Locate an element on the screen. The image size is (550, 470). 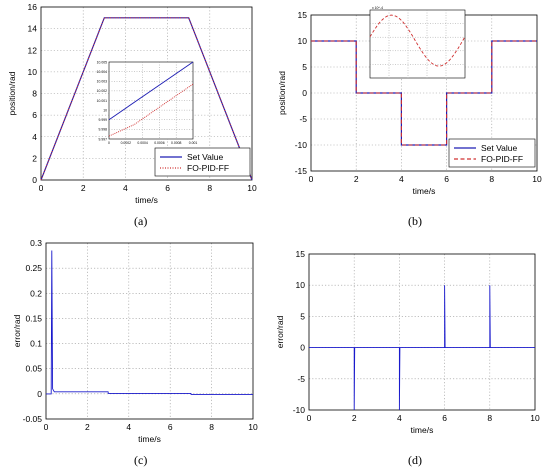
y-tick-label: 0.15 is located at coordinates (33, 318).